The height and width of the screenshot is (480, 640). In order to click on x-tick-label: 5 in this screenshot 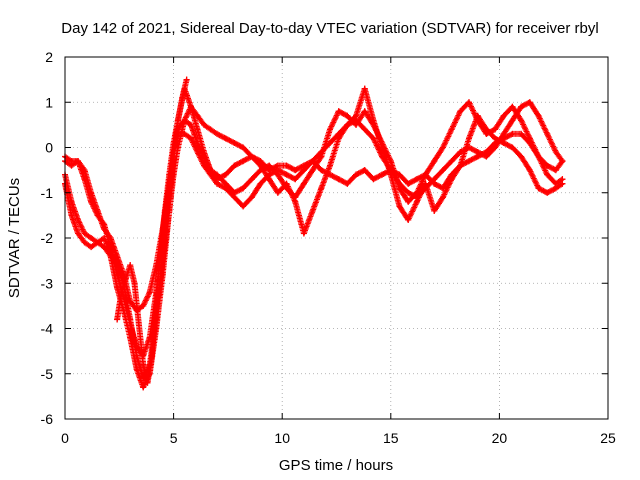, I will do `click(174, 438)`.